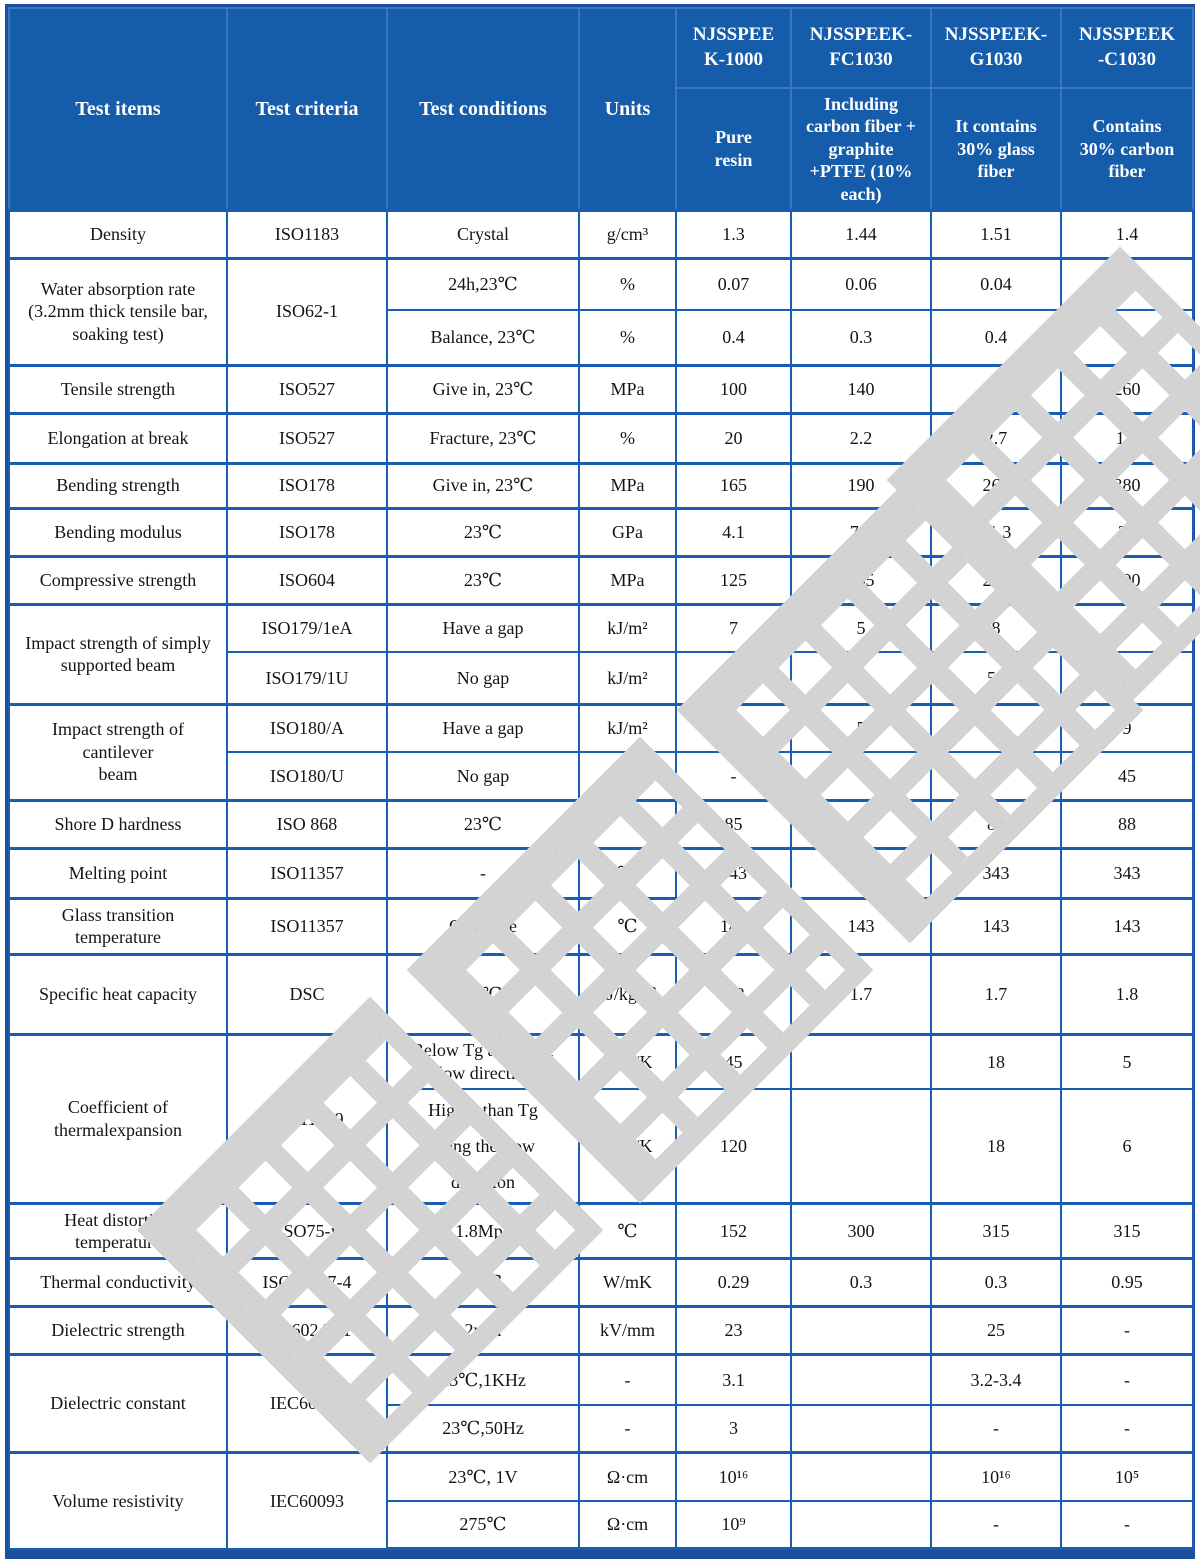  I want to click on cell-item: Dielectric strength, so click(118, 1330).